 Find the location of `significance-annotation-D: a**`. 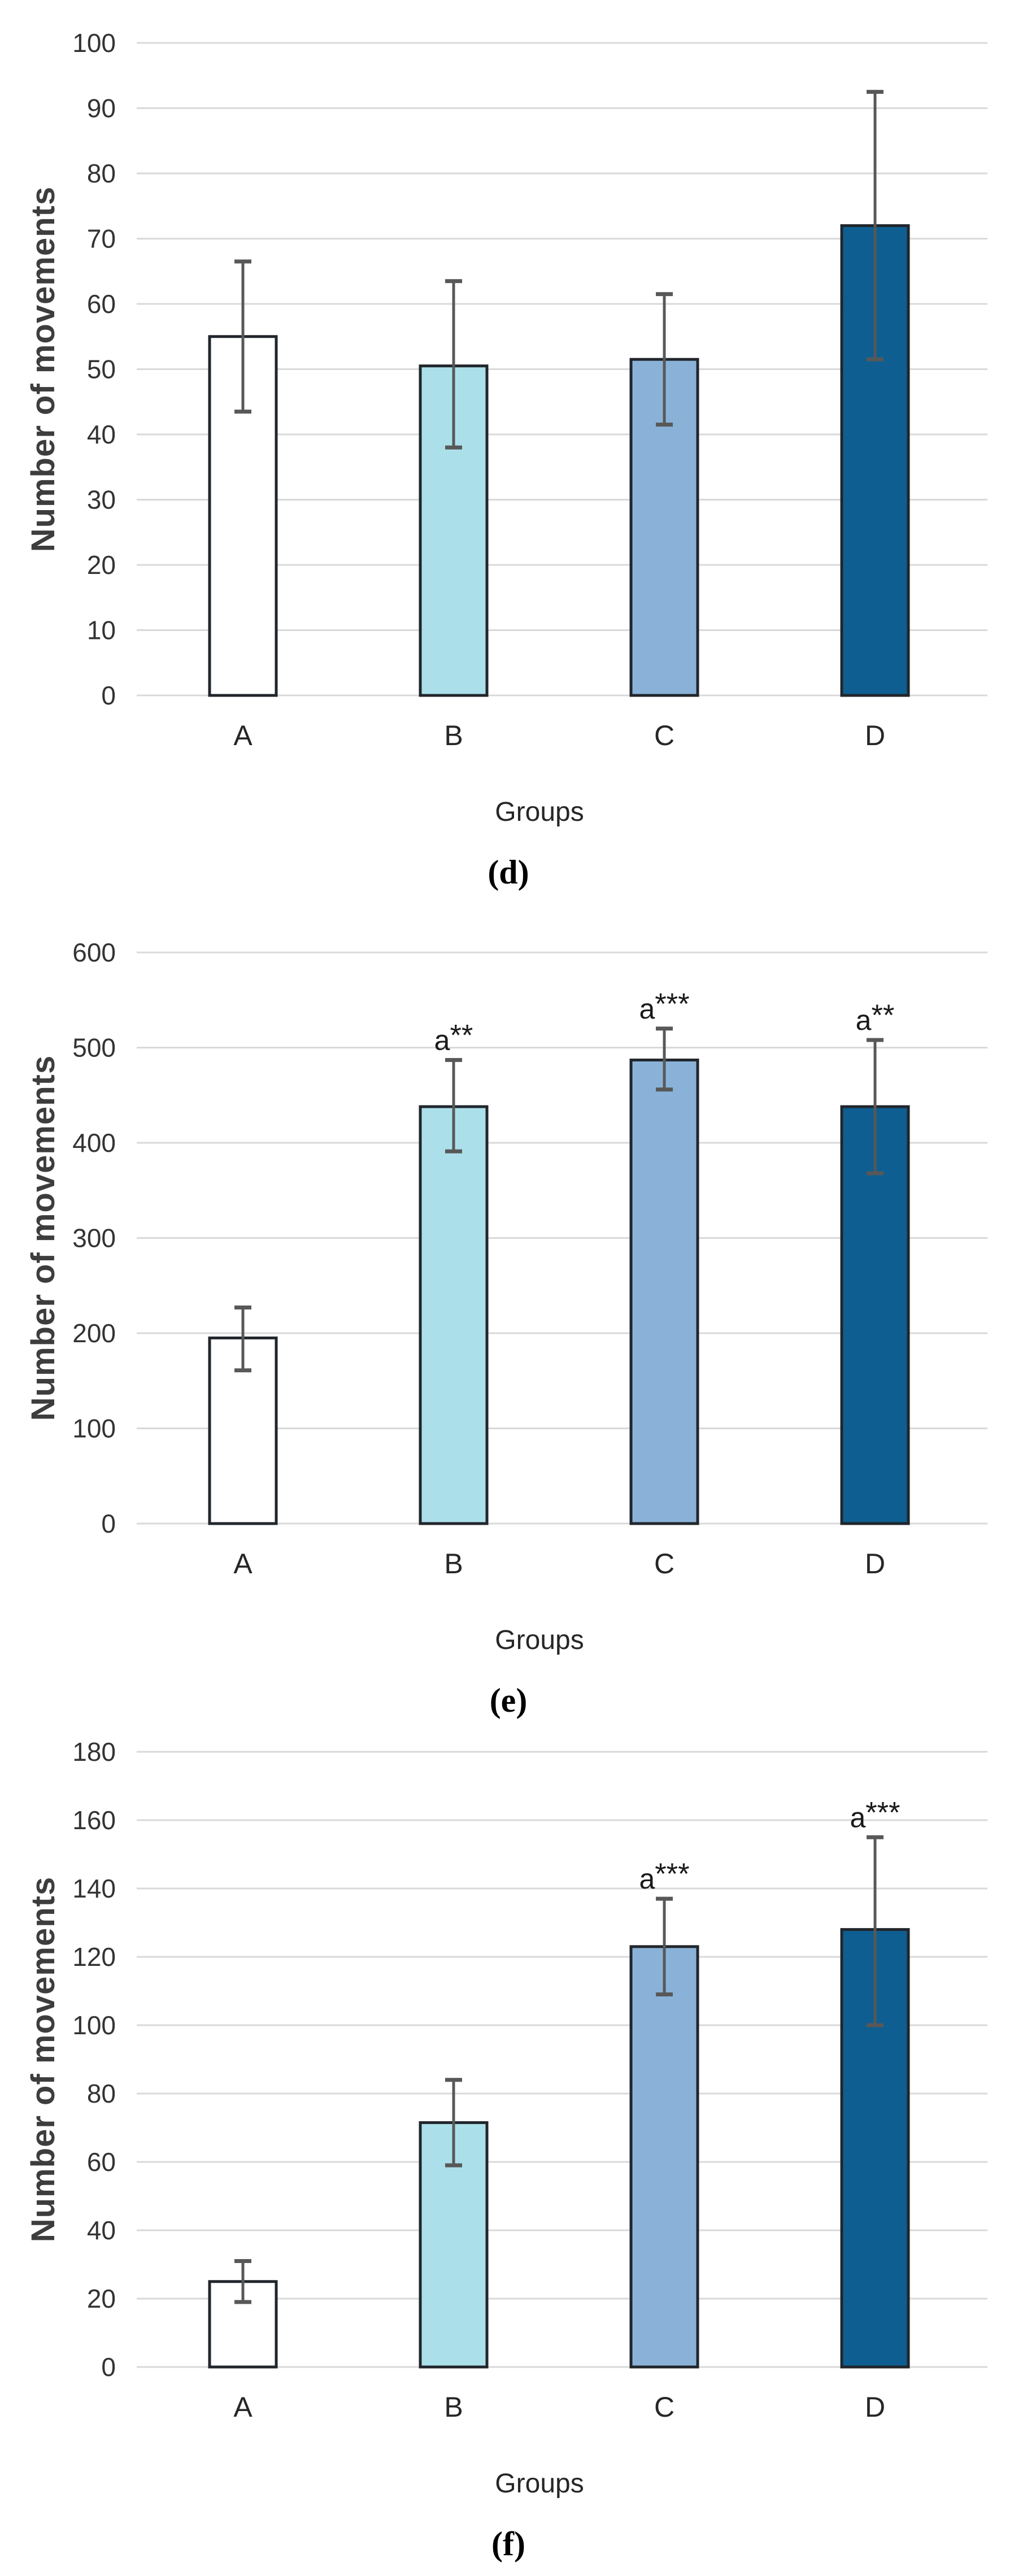

significance-annotation-D: a** is located at coordinates (875, 1017).